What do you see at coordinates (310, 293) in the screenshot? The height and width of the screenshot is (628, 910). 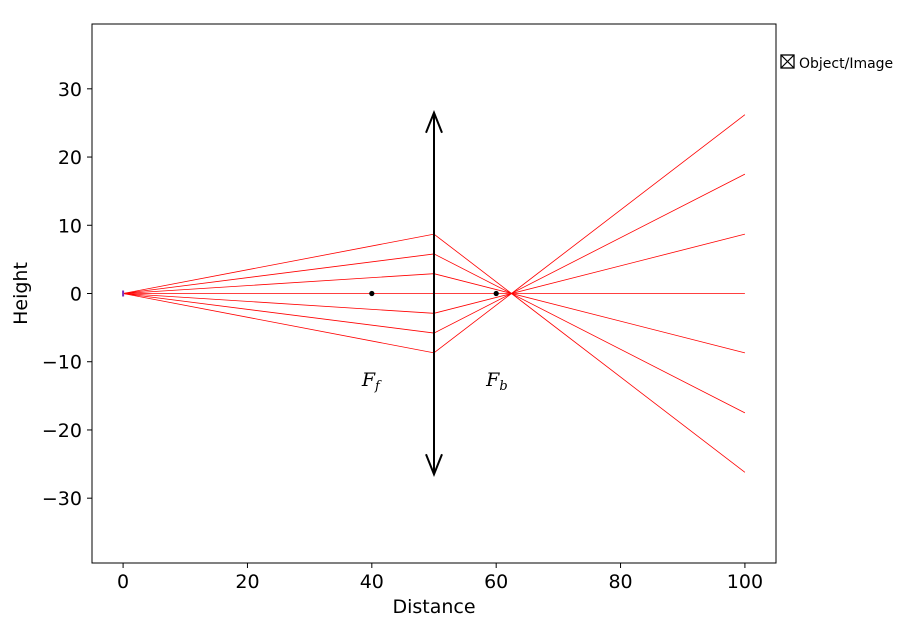 I see `focal-points-layer` at bounding box center [310, 293].